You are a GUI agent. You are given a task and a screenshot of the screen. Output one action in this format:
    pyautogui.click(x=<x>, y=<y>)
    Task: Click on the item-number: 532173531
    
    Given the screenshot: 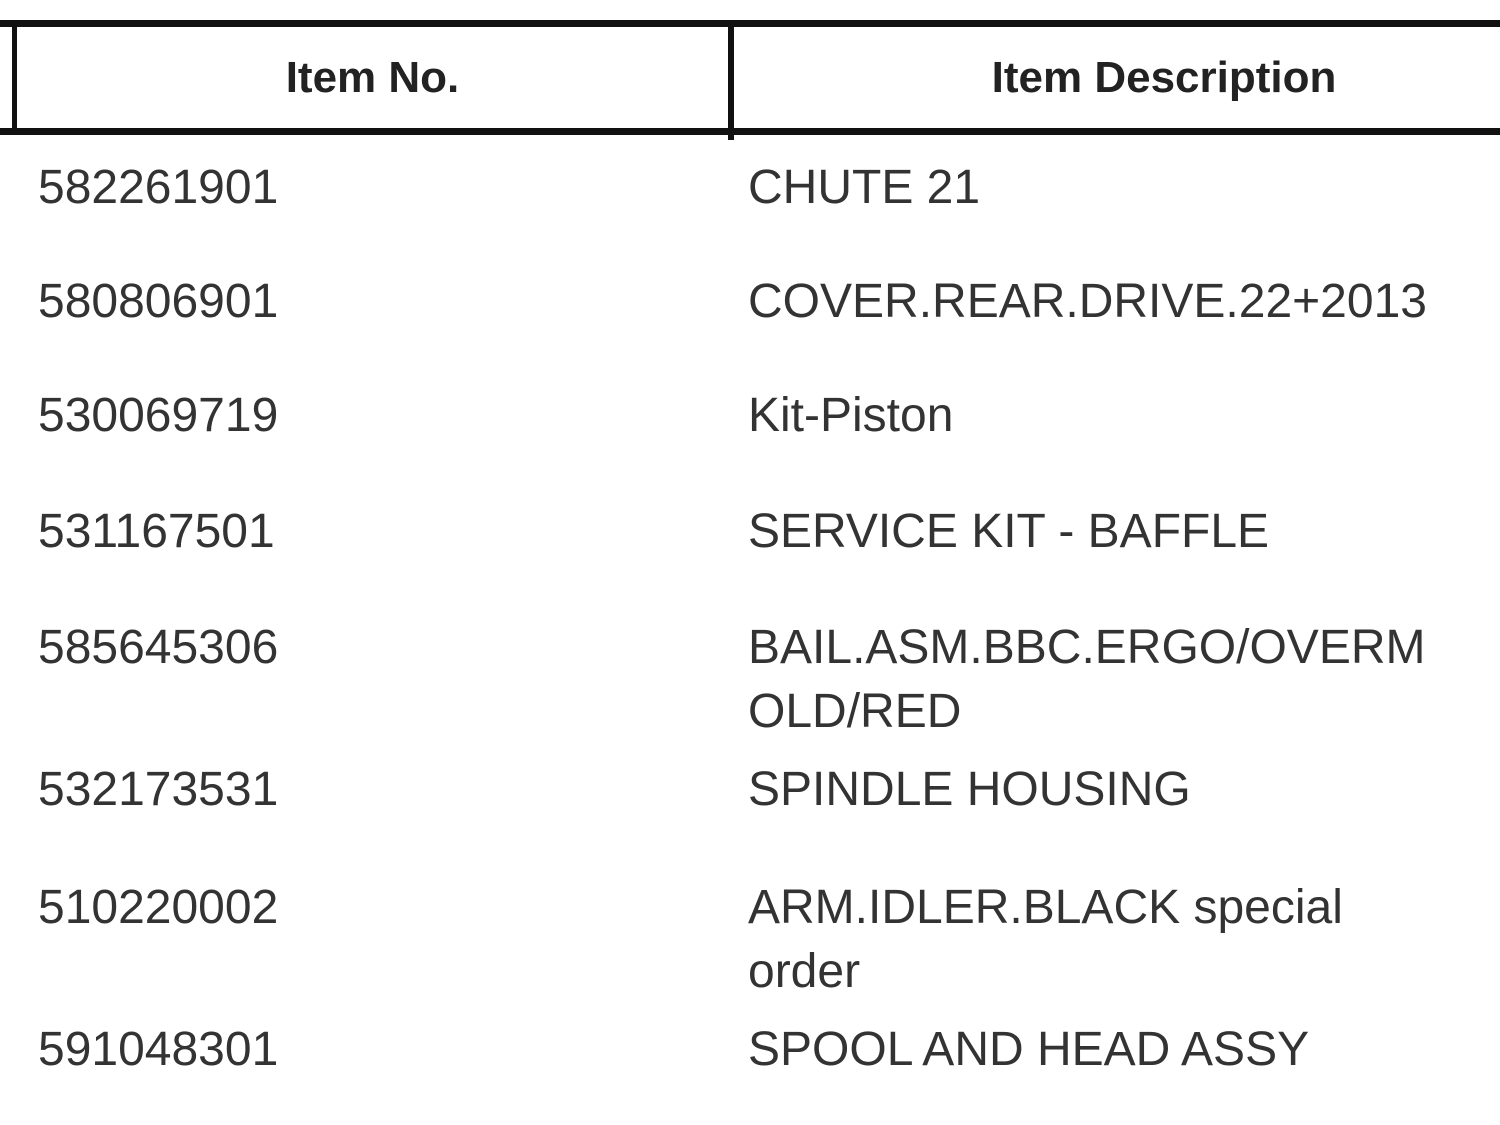 What is the action you would take?
    pyautogui.click(x=158, y=789)
    